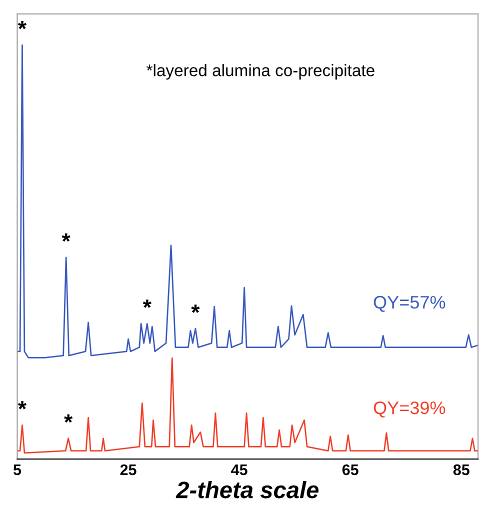 The image size is (479, 517). What do you see at coordinates (239, 470) in the screenshot?
I see `x-tick-label: 45` at bounding box center [239, 470].